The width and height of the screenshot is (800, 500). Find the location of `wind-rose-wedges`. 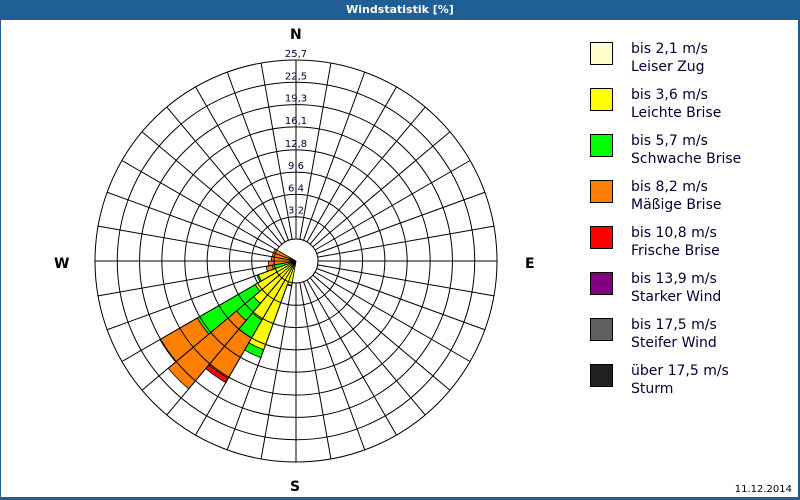

wind-rose-wedges is located at coordinates (228, 319).